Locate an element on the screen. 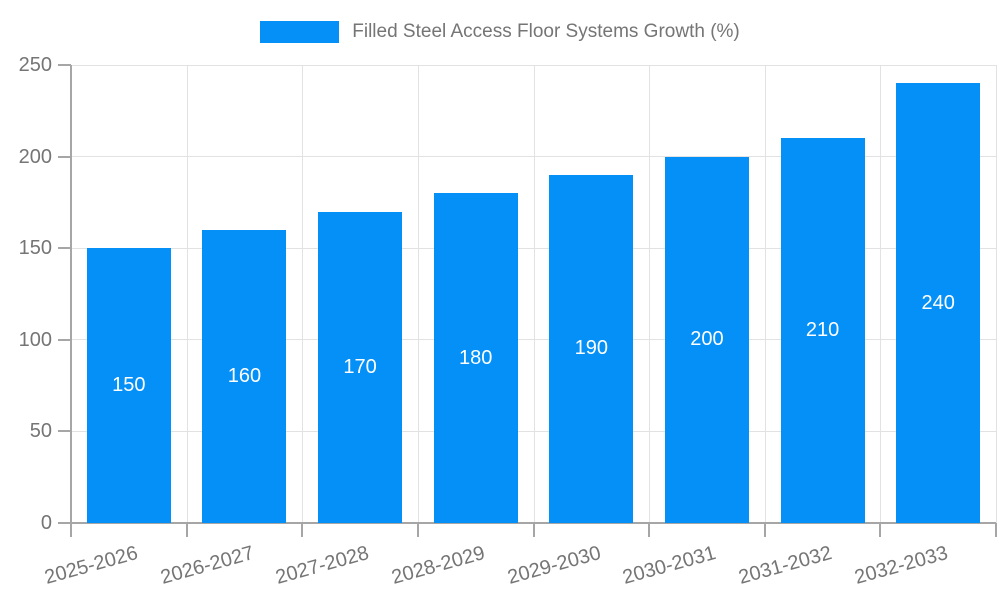  y-axis-label: 150 is located at coordinates (35, 248).